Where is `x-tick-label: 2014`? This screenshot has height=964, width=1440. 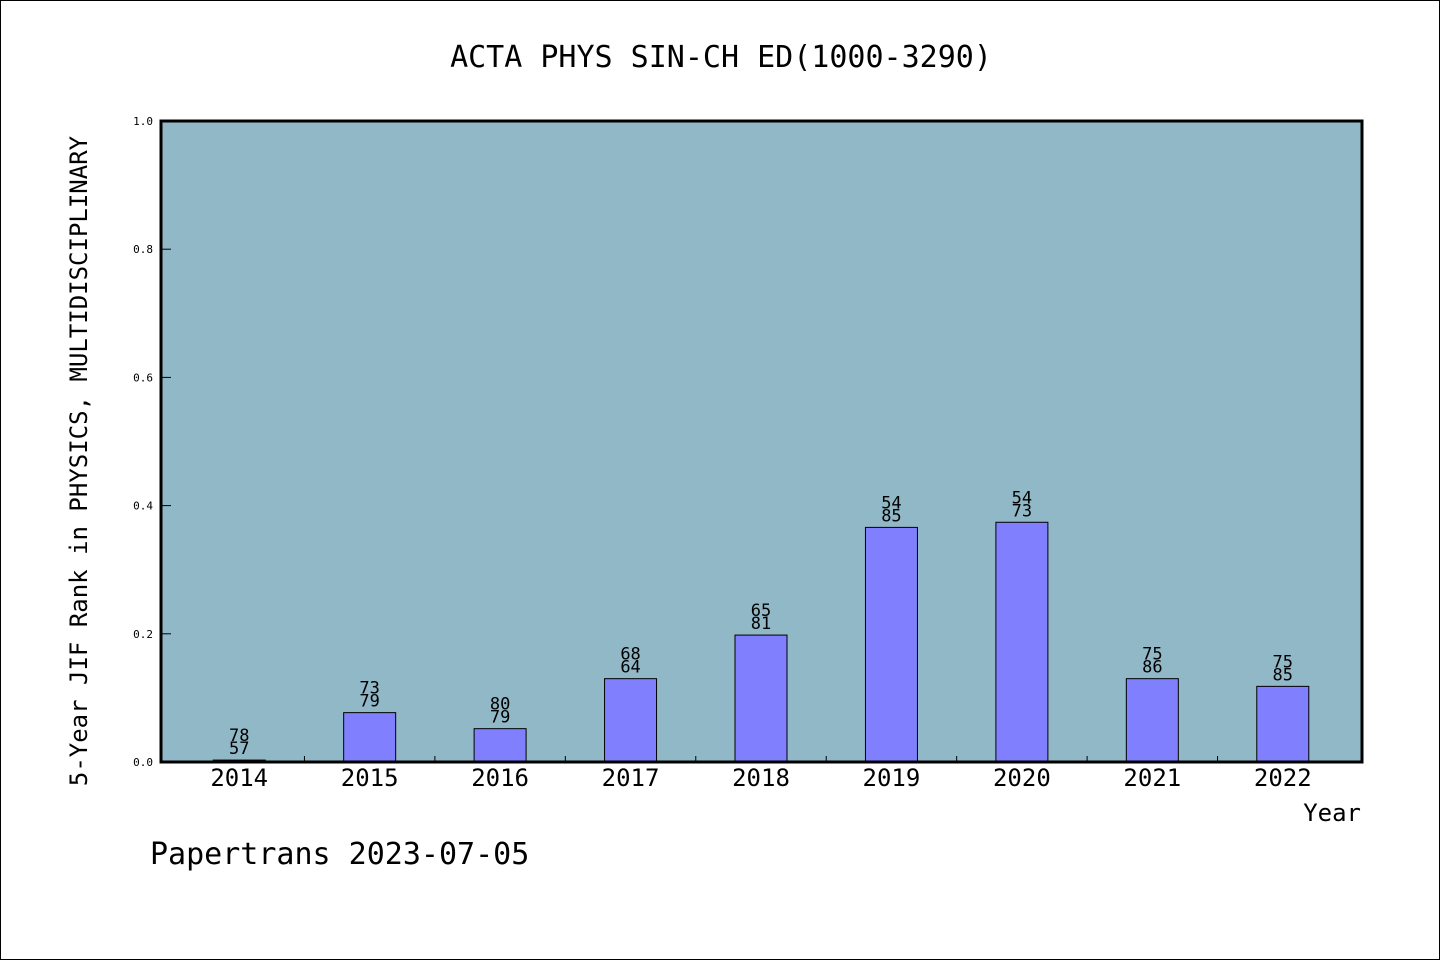
x-tick-label: 2014 is located at coordinates (239, 778).